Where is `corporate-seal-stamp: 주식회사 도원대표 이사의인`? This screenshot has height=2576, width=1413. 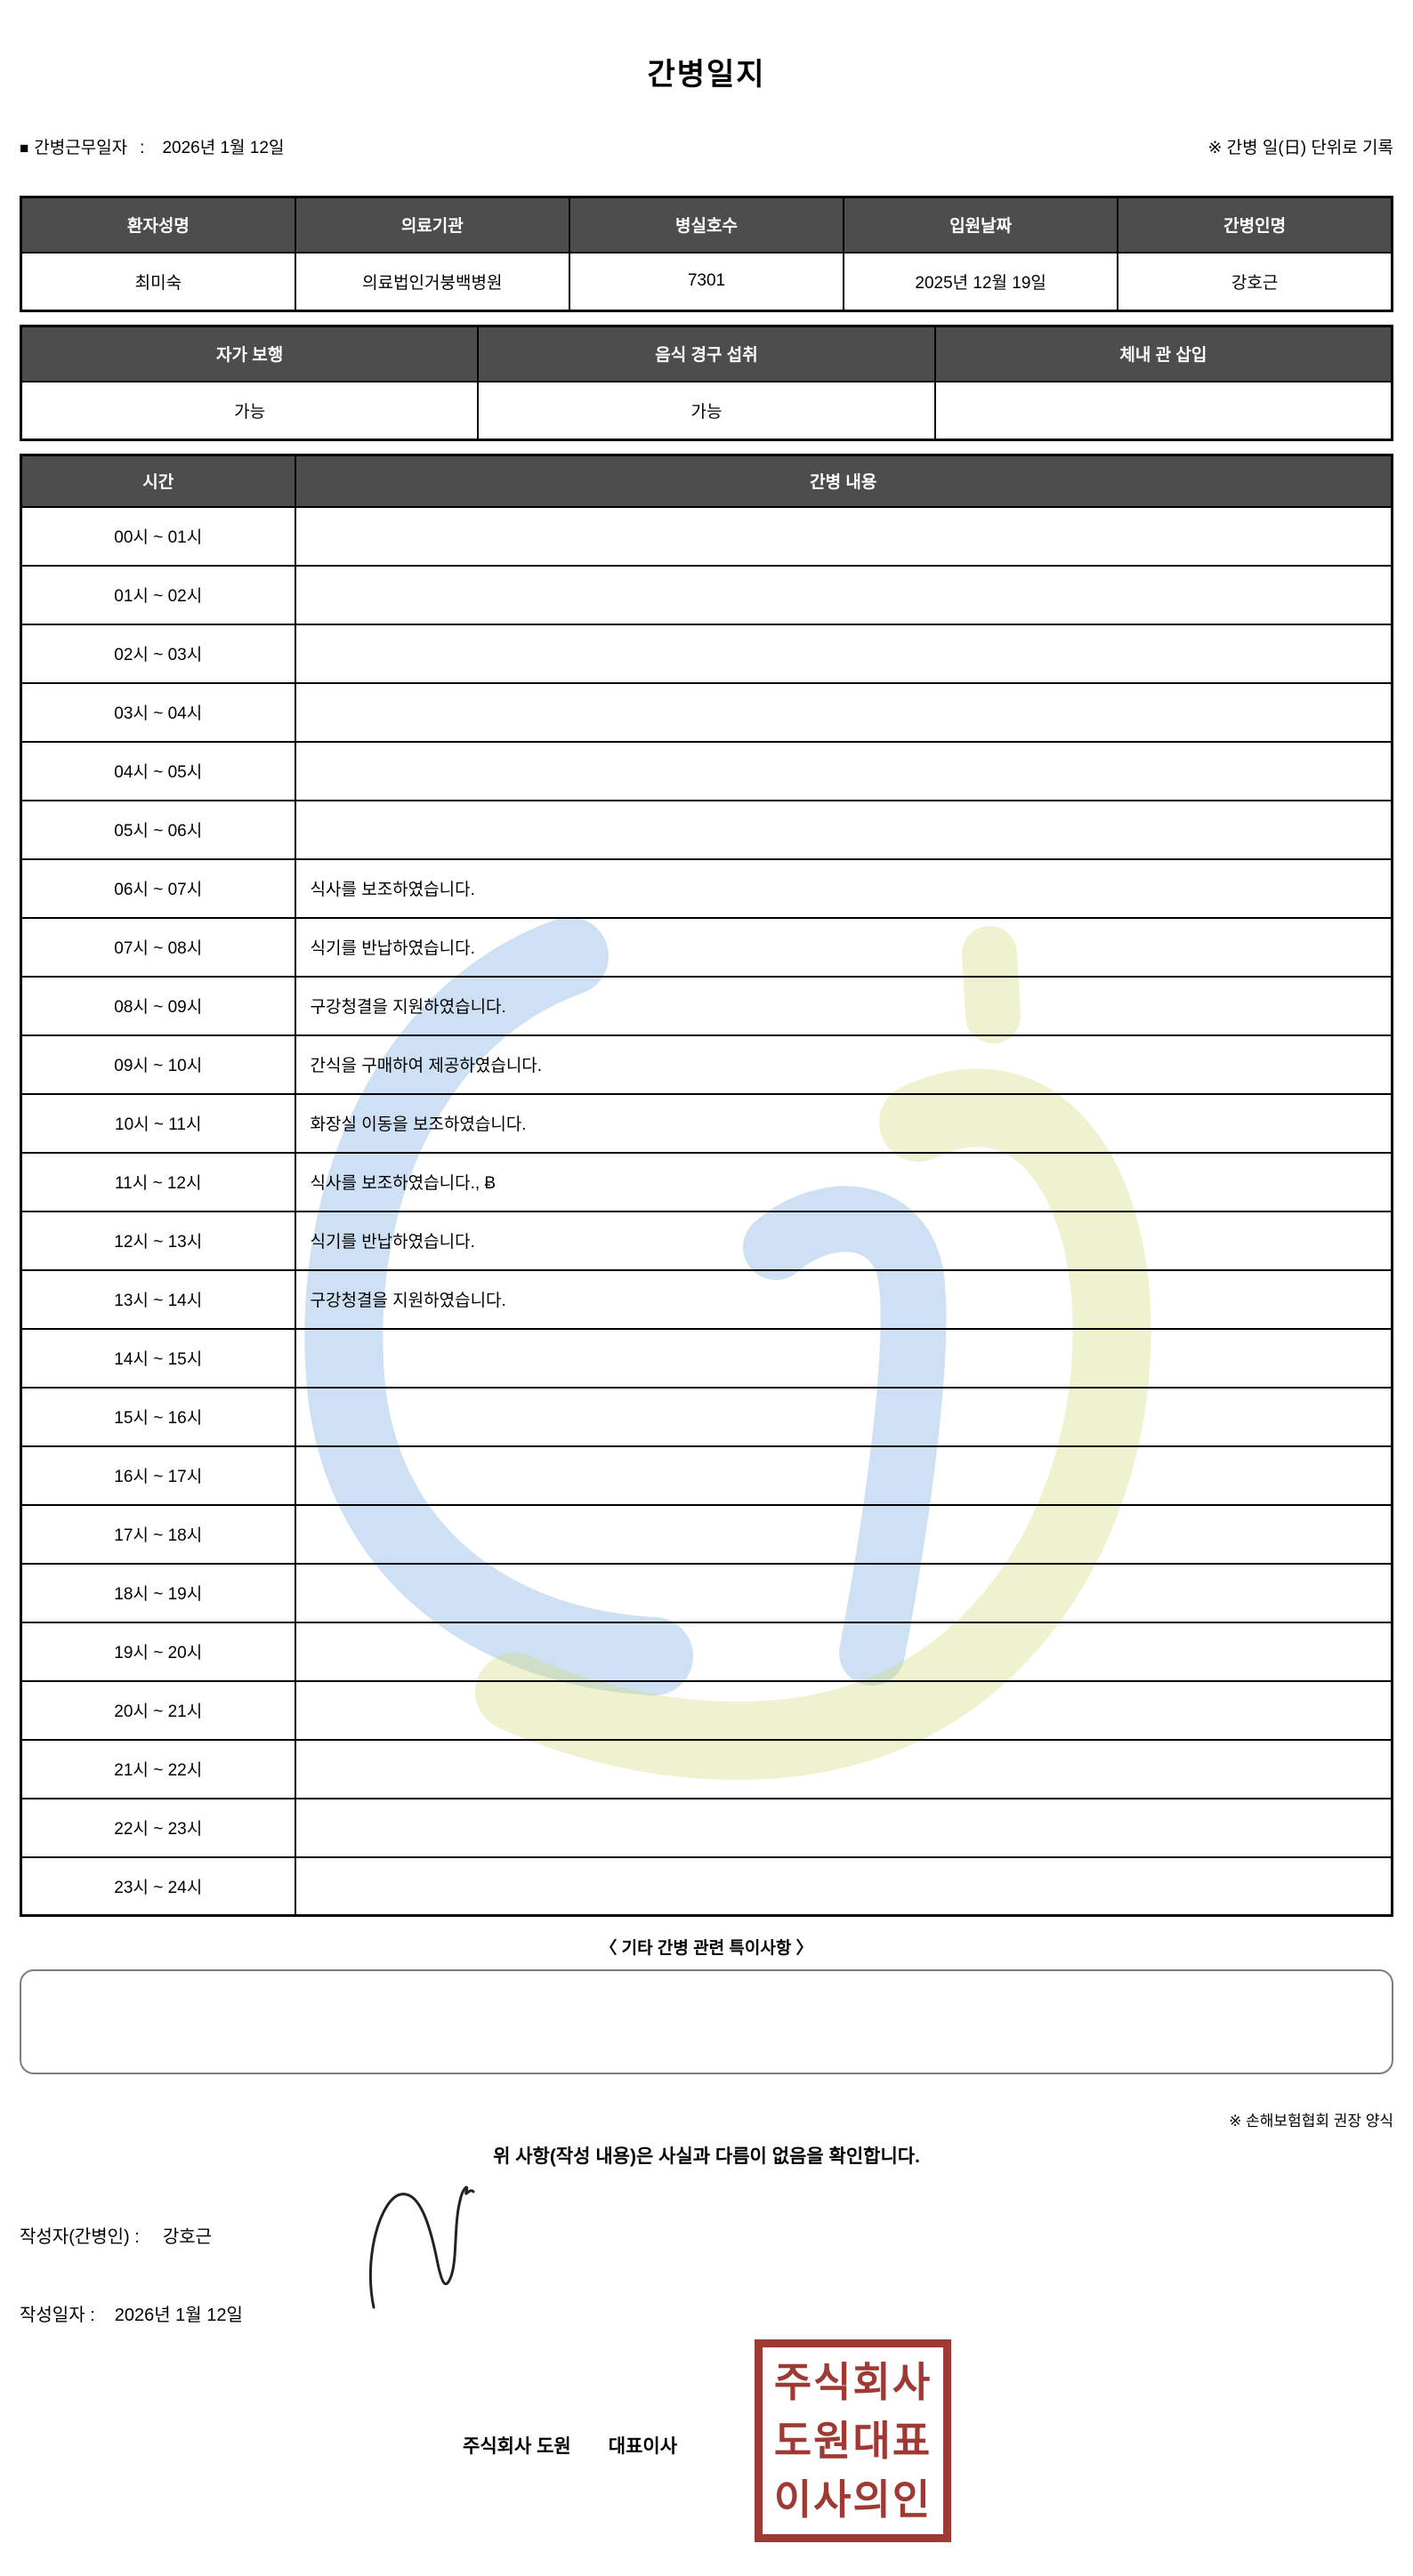 corporate-seal-stamp: 주식회사 도원대표 이사의인 is located at coordinates (853, 2440).